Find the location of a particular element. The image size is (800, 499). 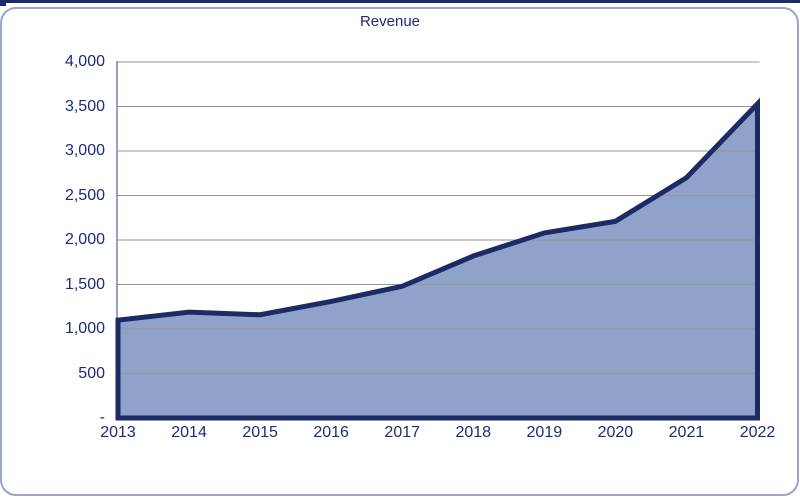

x-tick-label: 2013 is located at coordinates (118, 432).